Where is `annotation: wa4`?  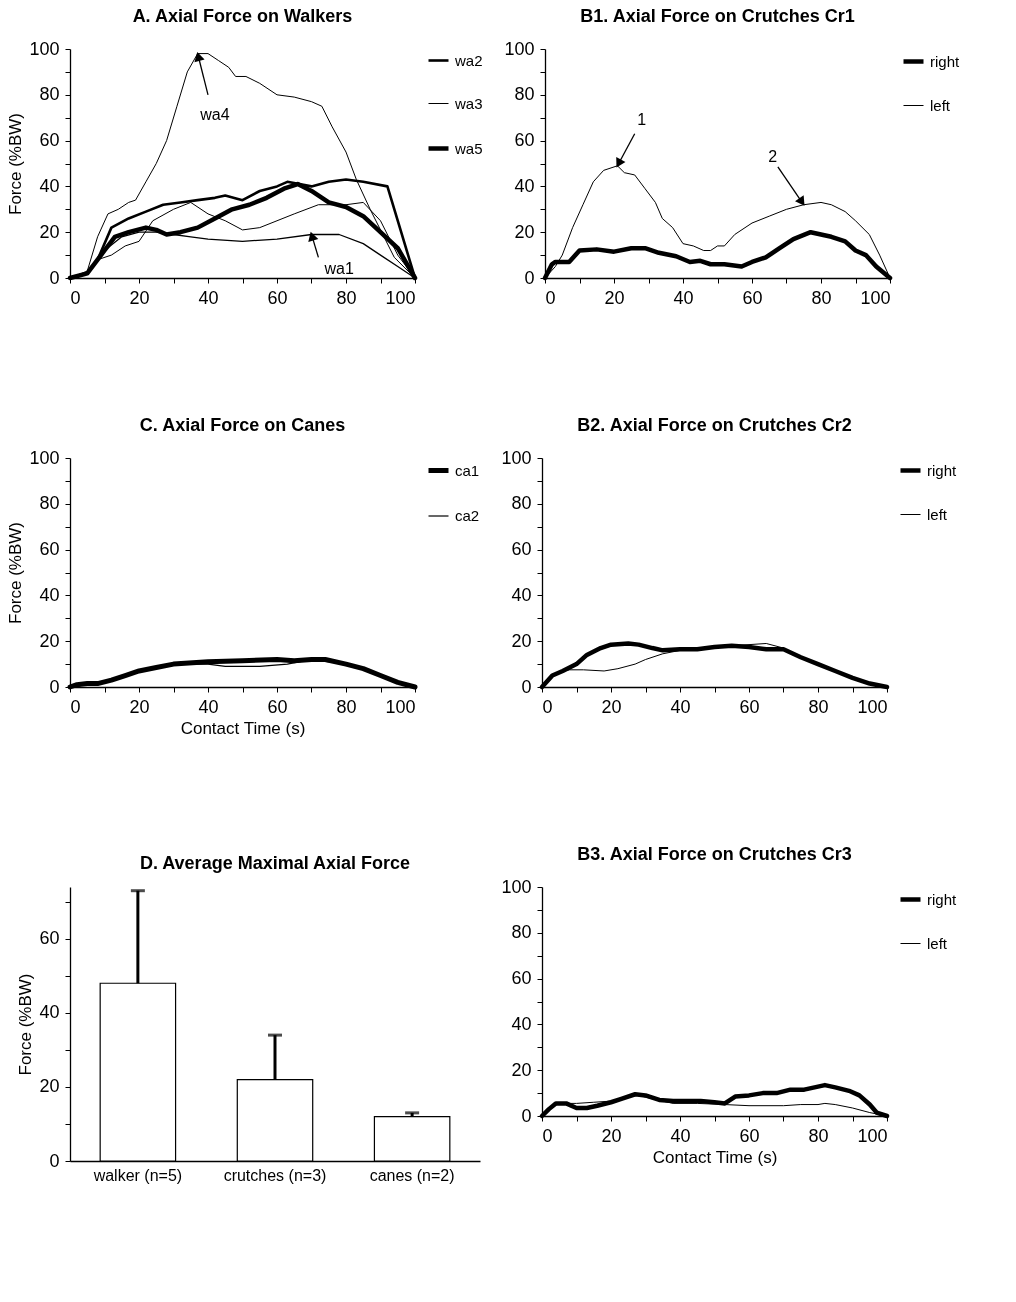
annotation: wa4 is located at coordinates (214, 115).